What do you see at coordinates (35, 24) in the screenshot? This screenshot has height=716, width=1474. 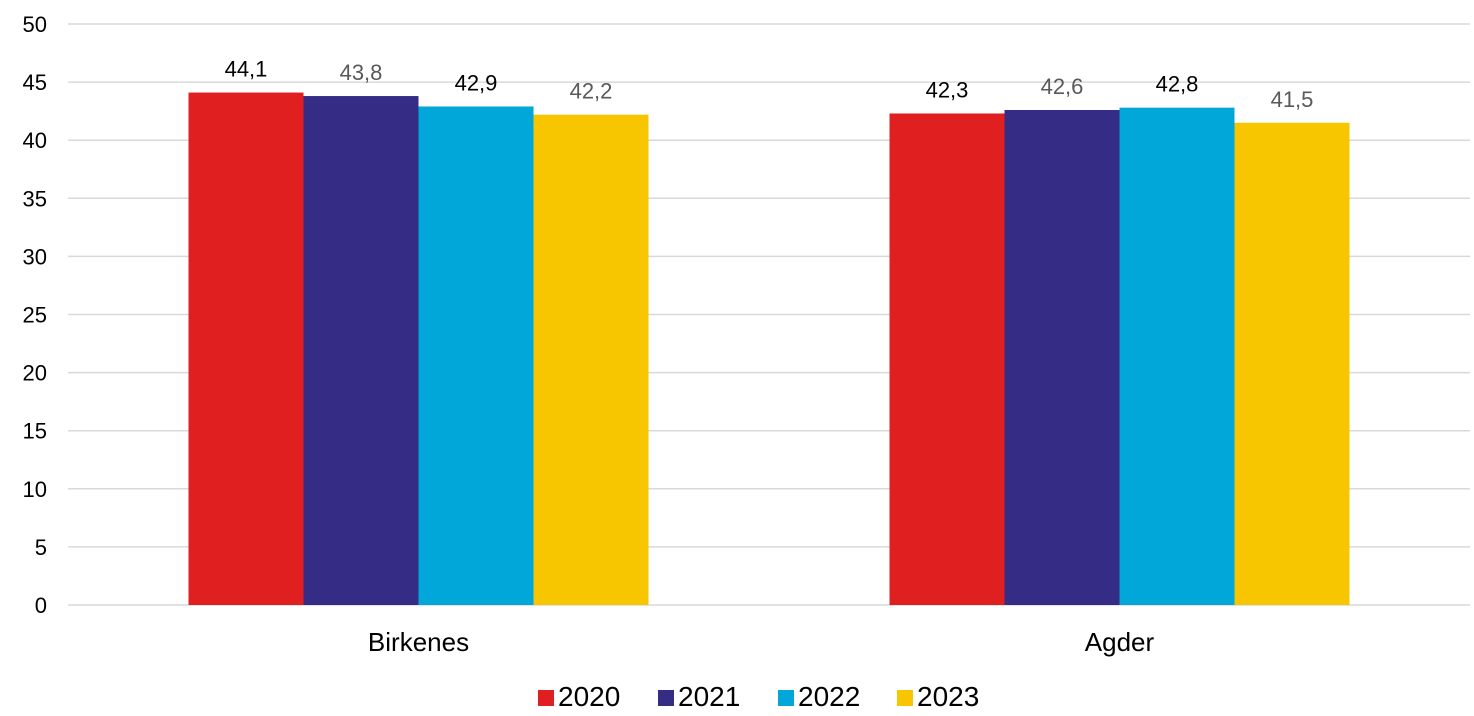 I see `y-tick-label: 50` at bounding box center [35, 24].